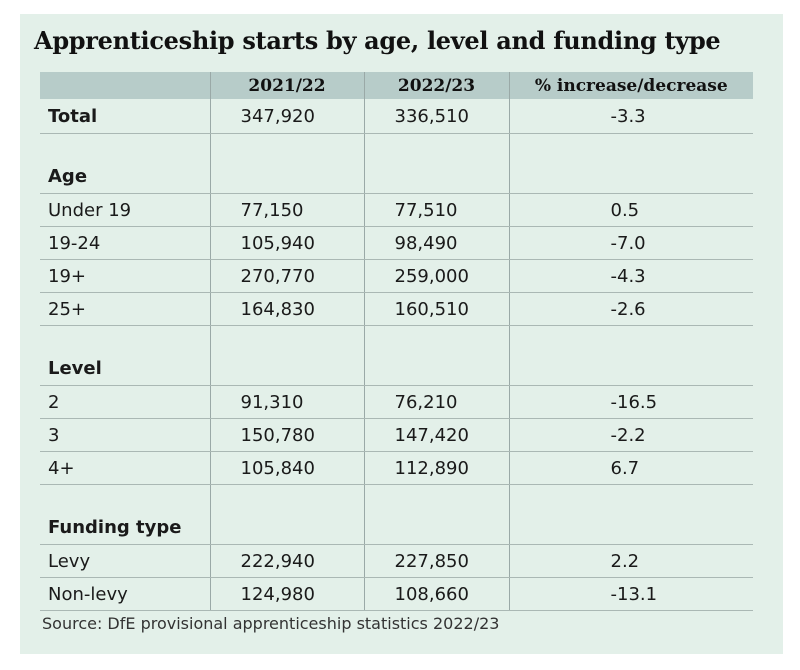 This screenshot has width=800, height=670. Describe the element at coordinates (286, 276) in the screenshot. I see `cell-2021-22: 270,770` at that location.